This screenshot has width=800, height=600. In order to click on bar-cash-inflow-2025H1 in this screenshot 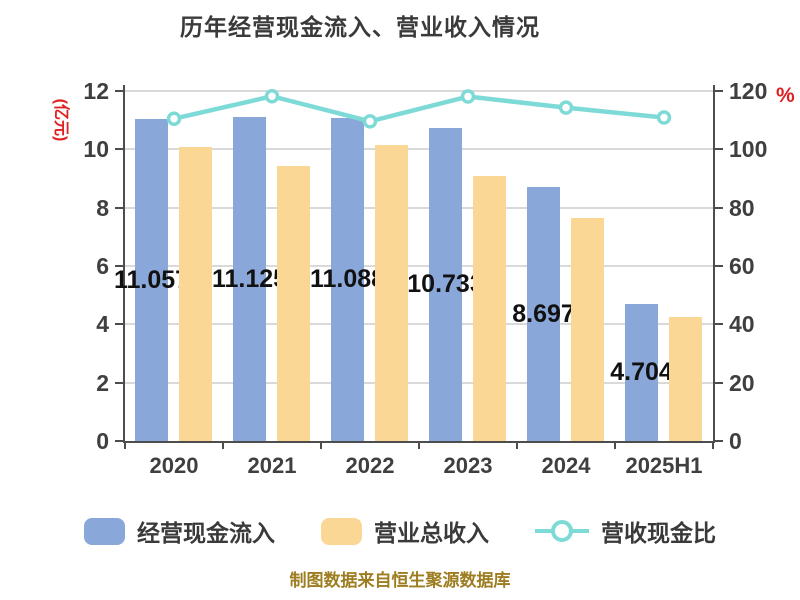, I will do `click(641, 372)`.